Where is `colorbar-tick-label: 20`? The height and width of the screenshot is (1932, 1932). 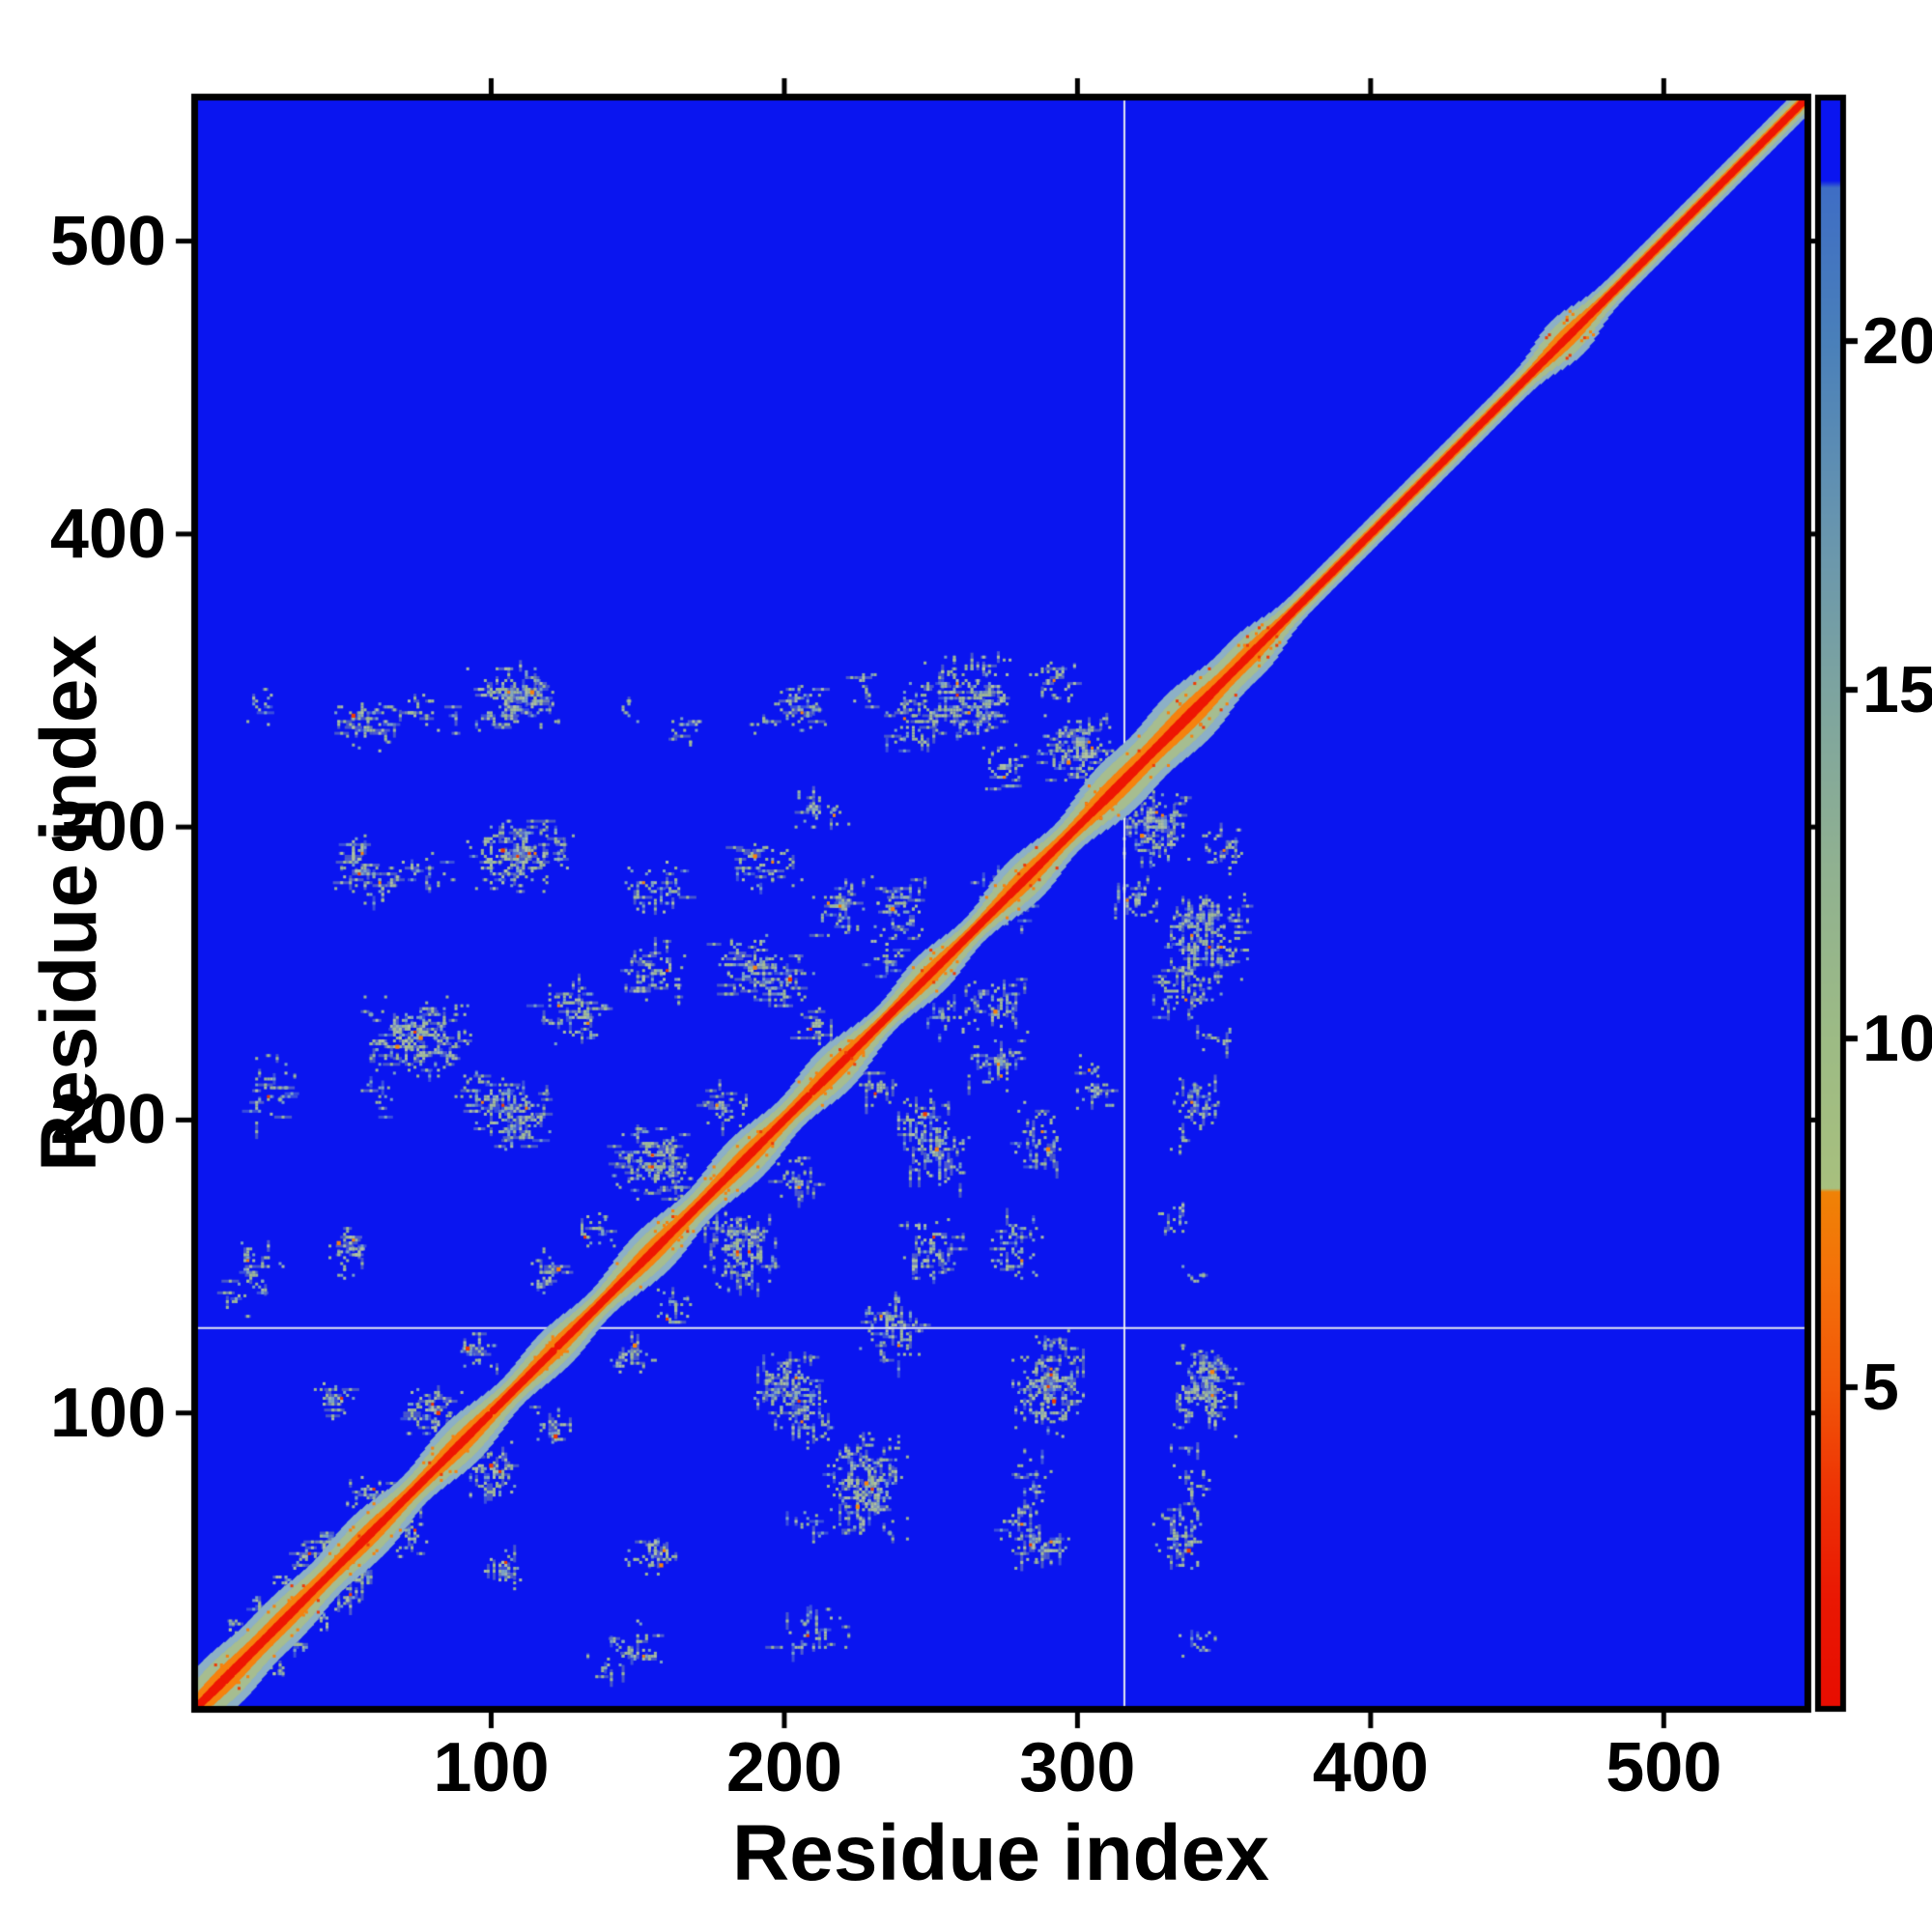
colorbar-tick-label: 20 is located at coordinates (1897, 341).